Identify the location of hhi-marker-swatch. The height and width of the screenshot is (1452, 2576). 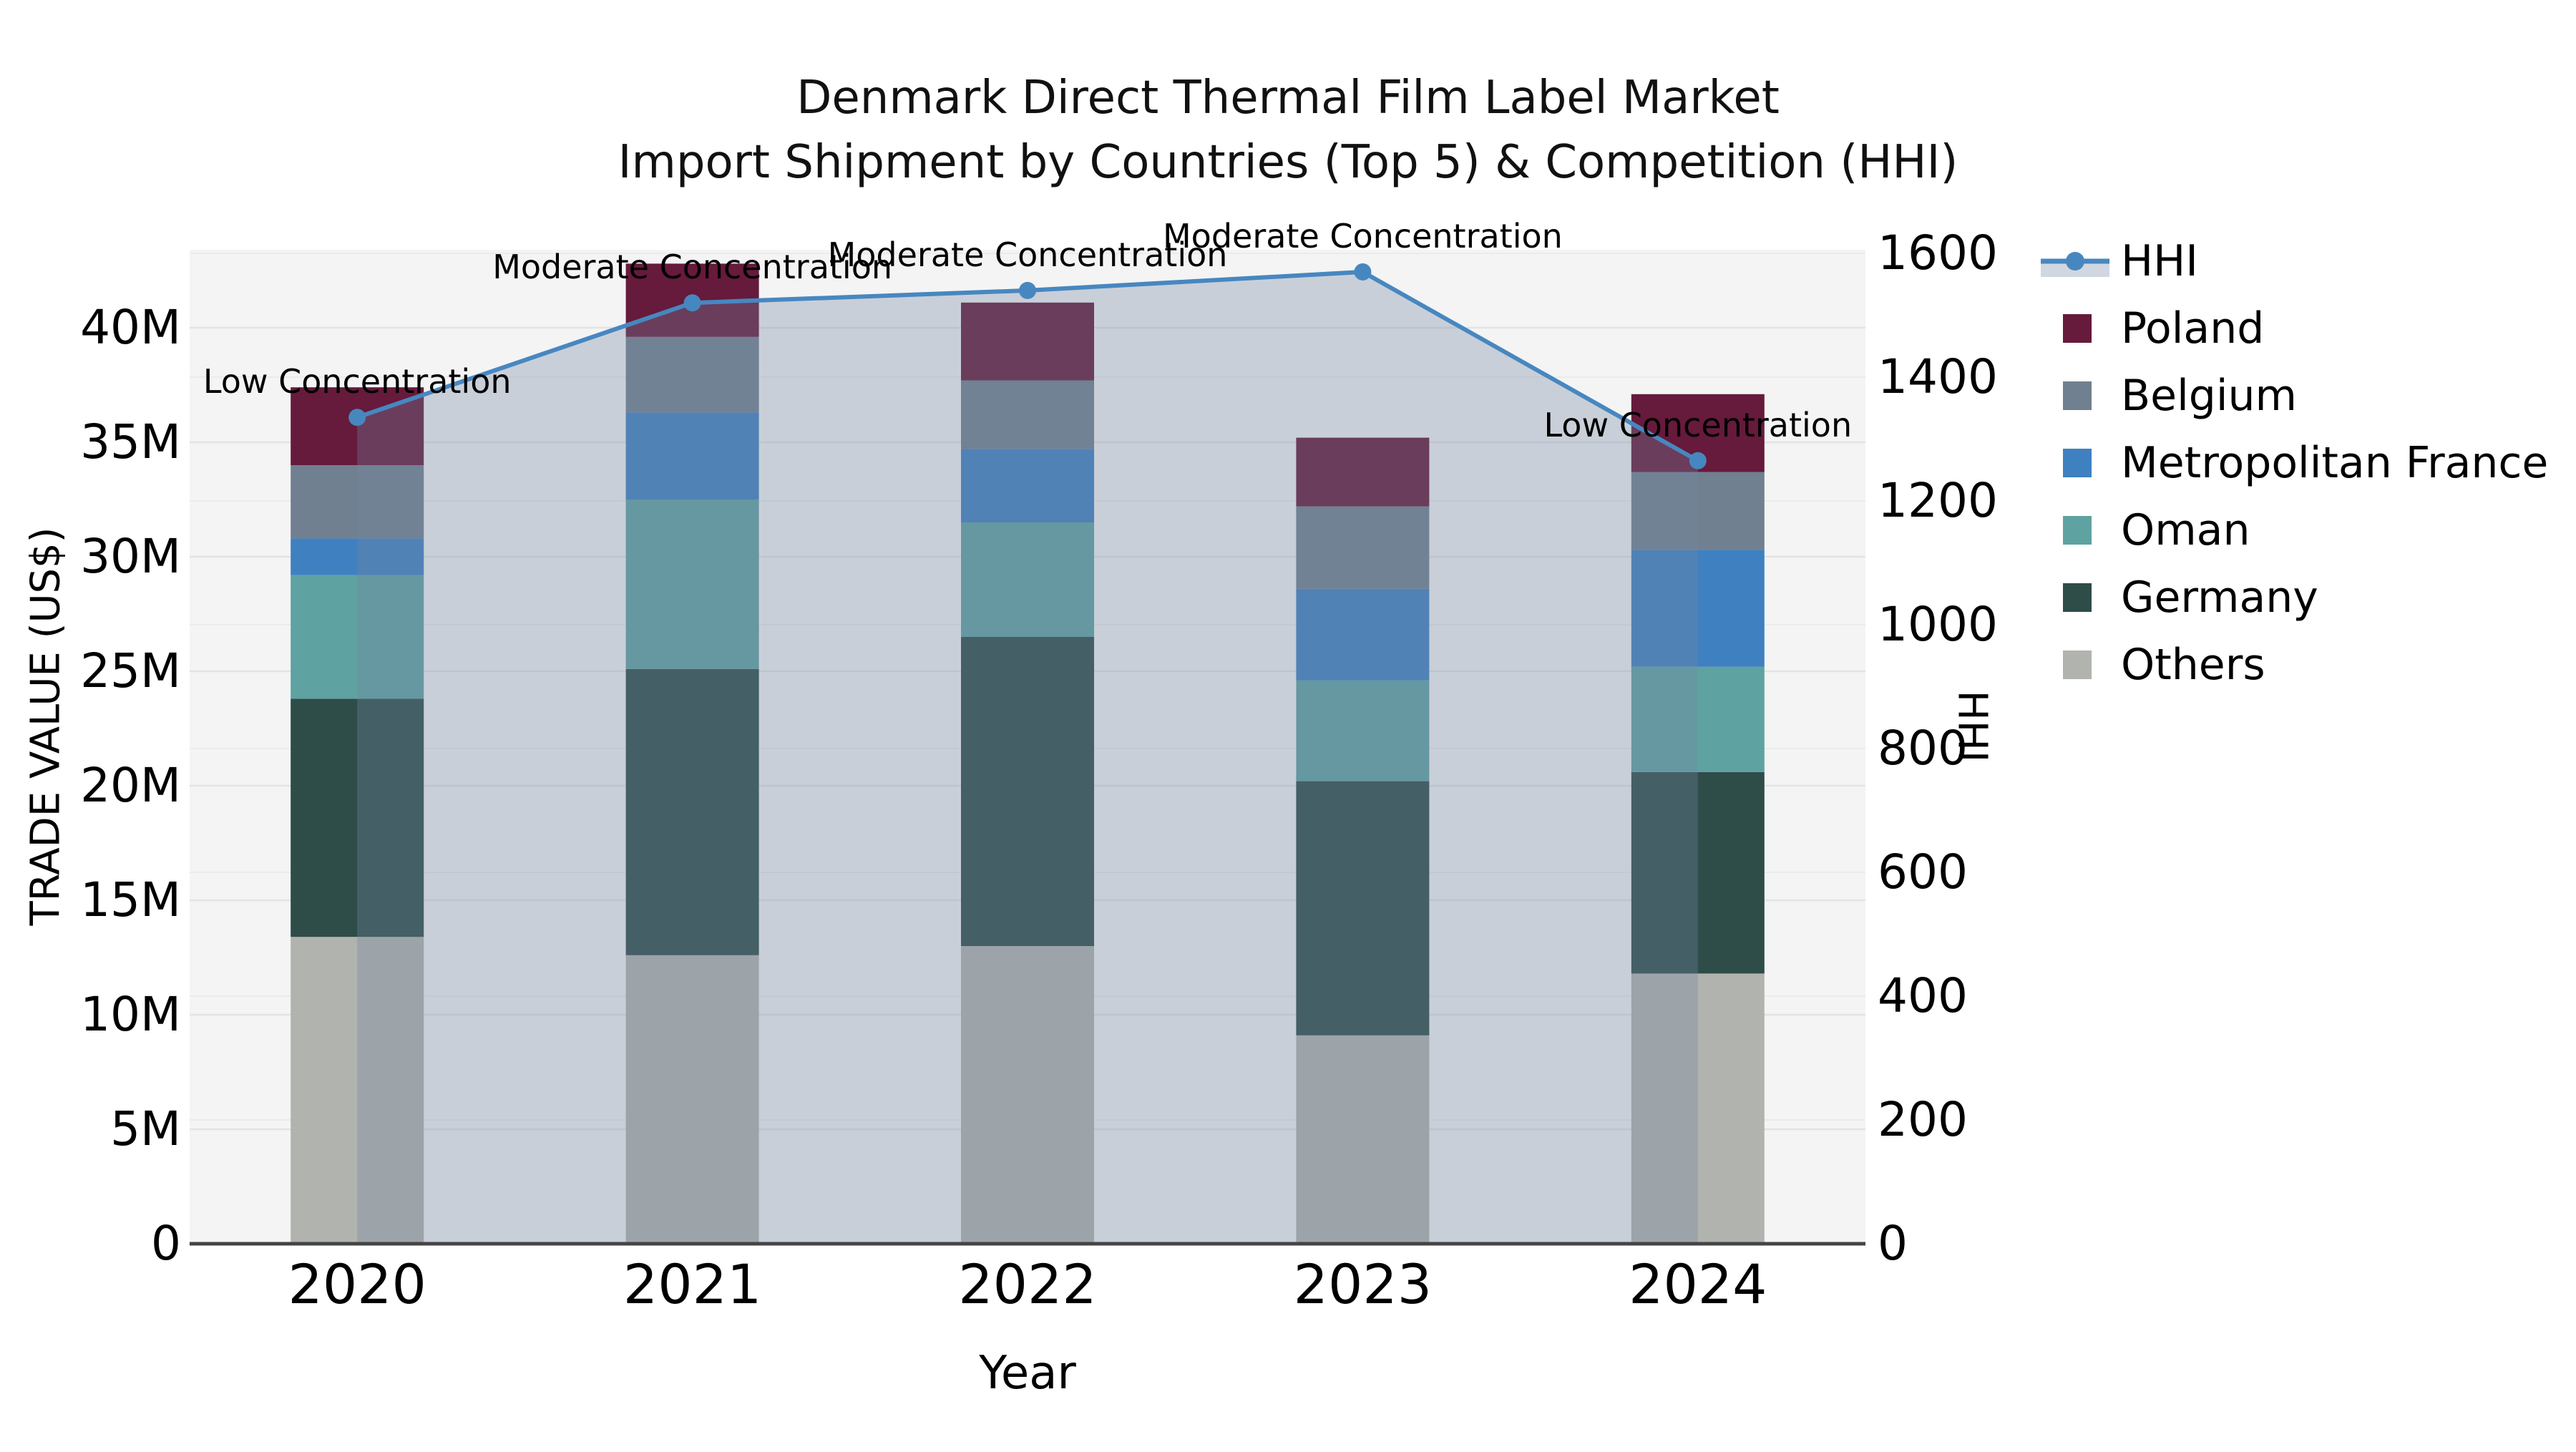
(2075, 261).